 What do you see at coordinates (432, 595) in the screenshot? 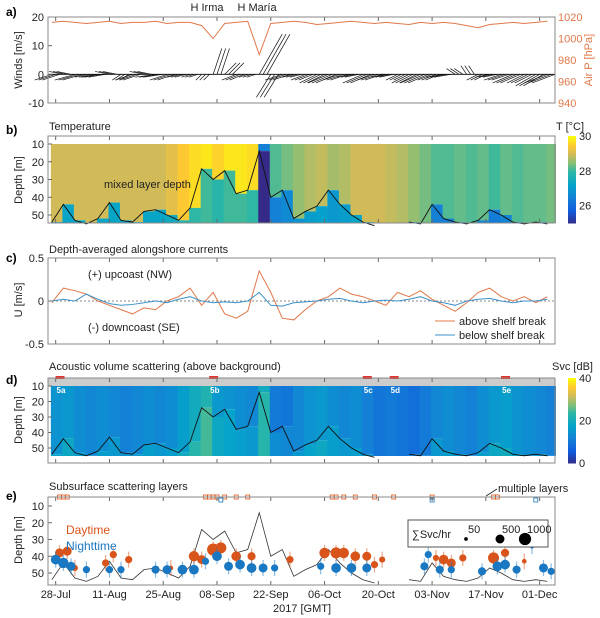
I see `x-tick-label: 03-Nov` at bounding box center [432, 595].